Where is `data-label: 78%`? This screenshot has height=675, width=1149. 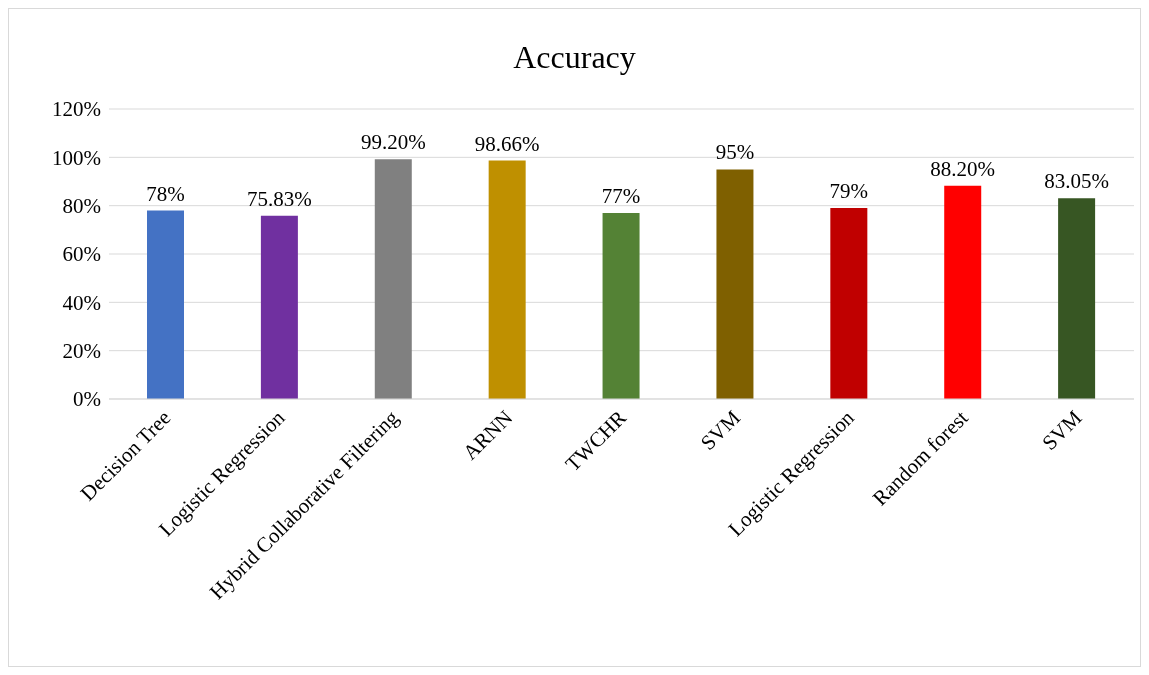
data-label: 78% is located at coordinates (165, 193).